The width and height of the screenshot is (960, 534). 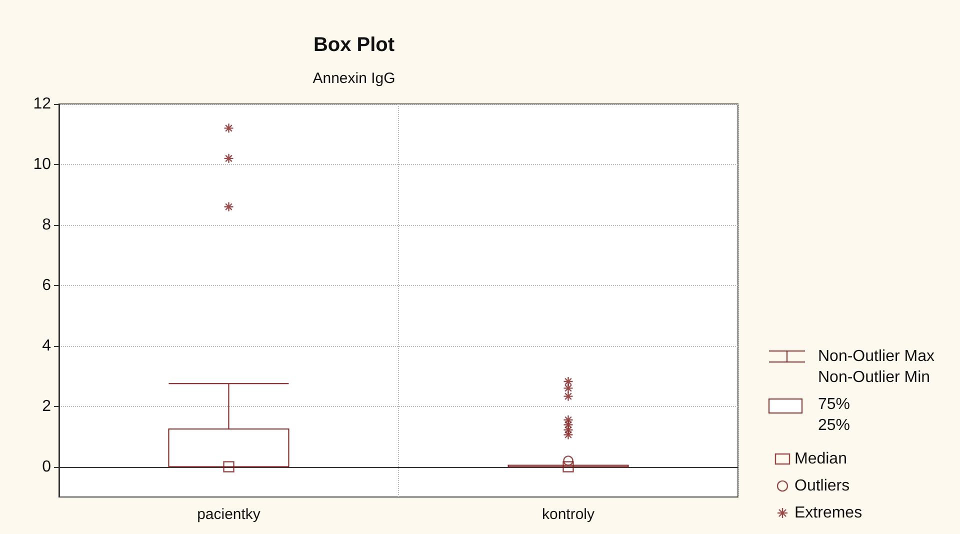 I want to click on text: 75%, so click(x=834, y=405).